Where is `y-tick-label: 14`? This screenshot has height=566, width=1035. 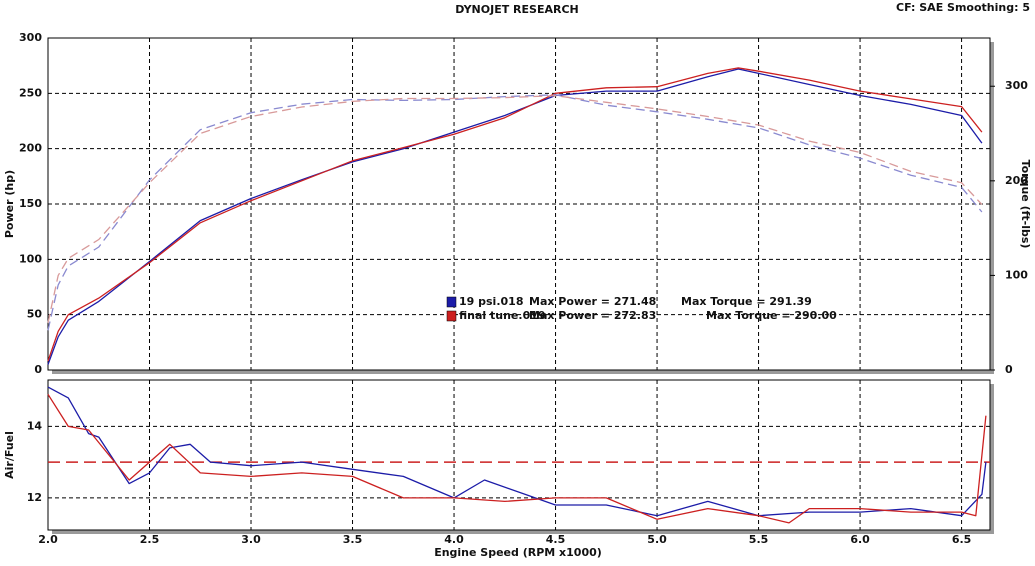
y-tick-label: 14 is located at coordinates (35, 425).